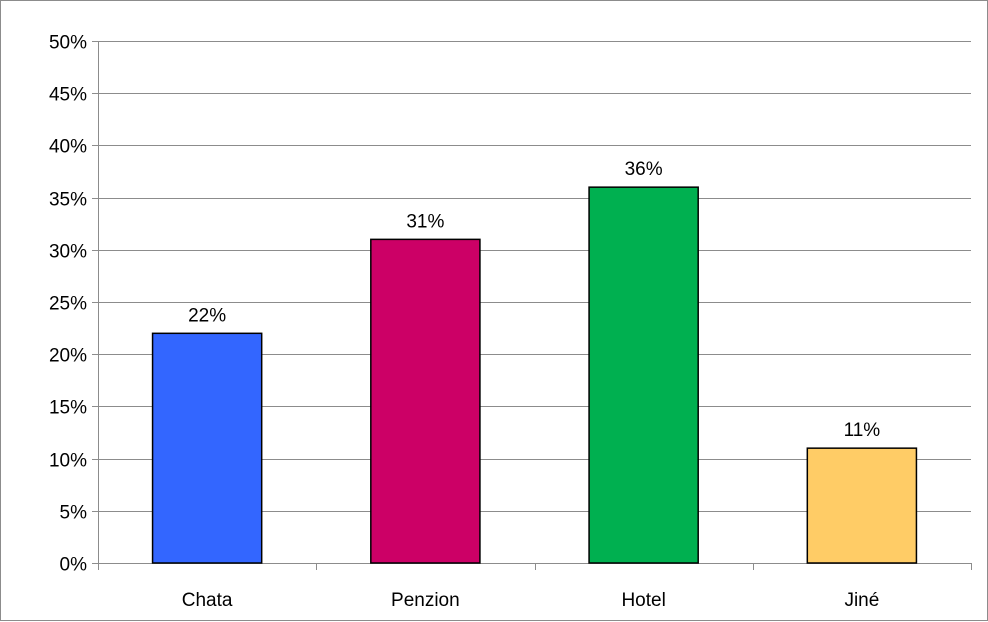  What do you see at coordinates (644, 169) in the screenshot?
I see `data-label: 36%` at bounding box center [644, 169].